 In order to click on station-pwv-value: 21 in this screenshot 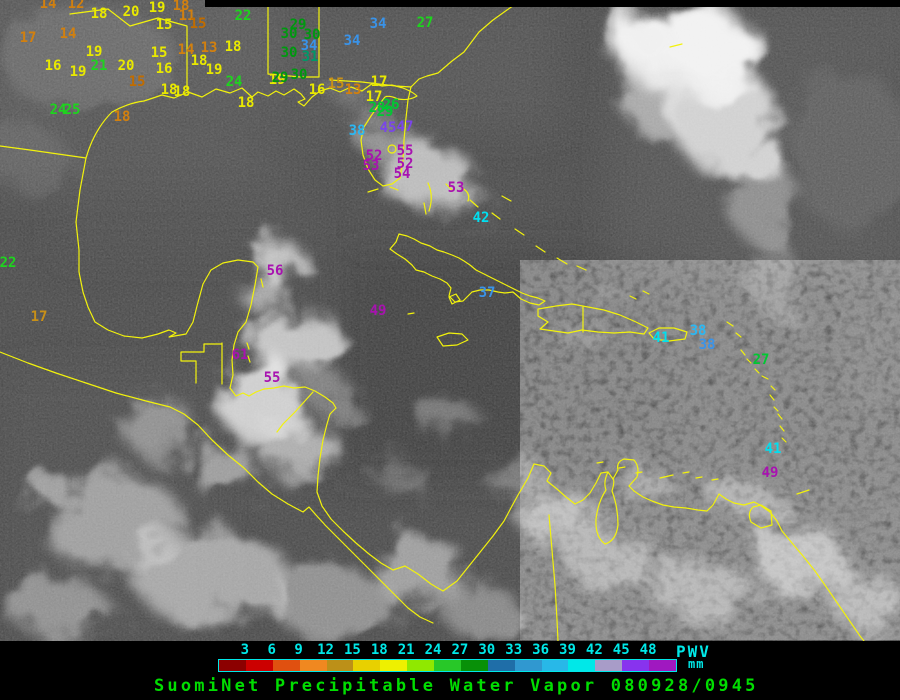, I will do `click(99, 66)`.